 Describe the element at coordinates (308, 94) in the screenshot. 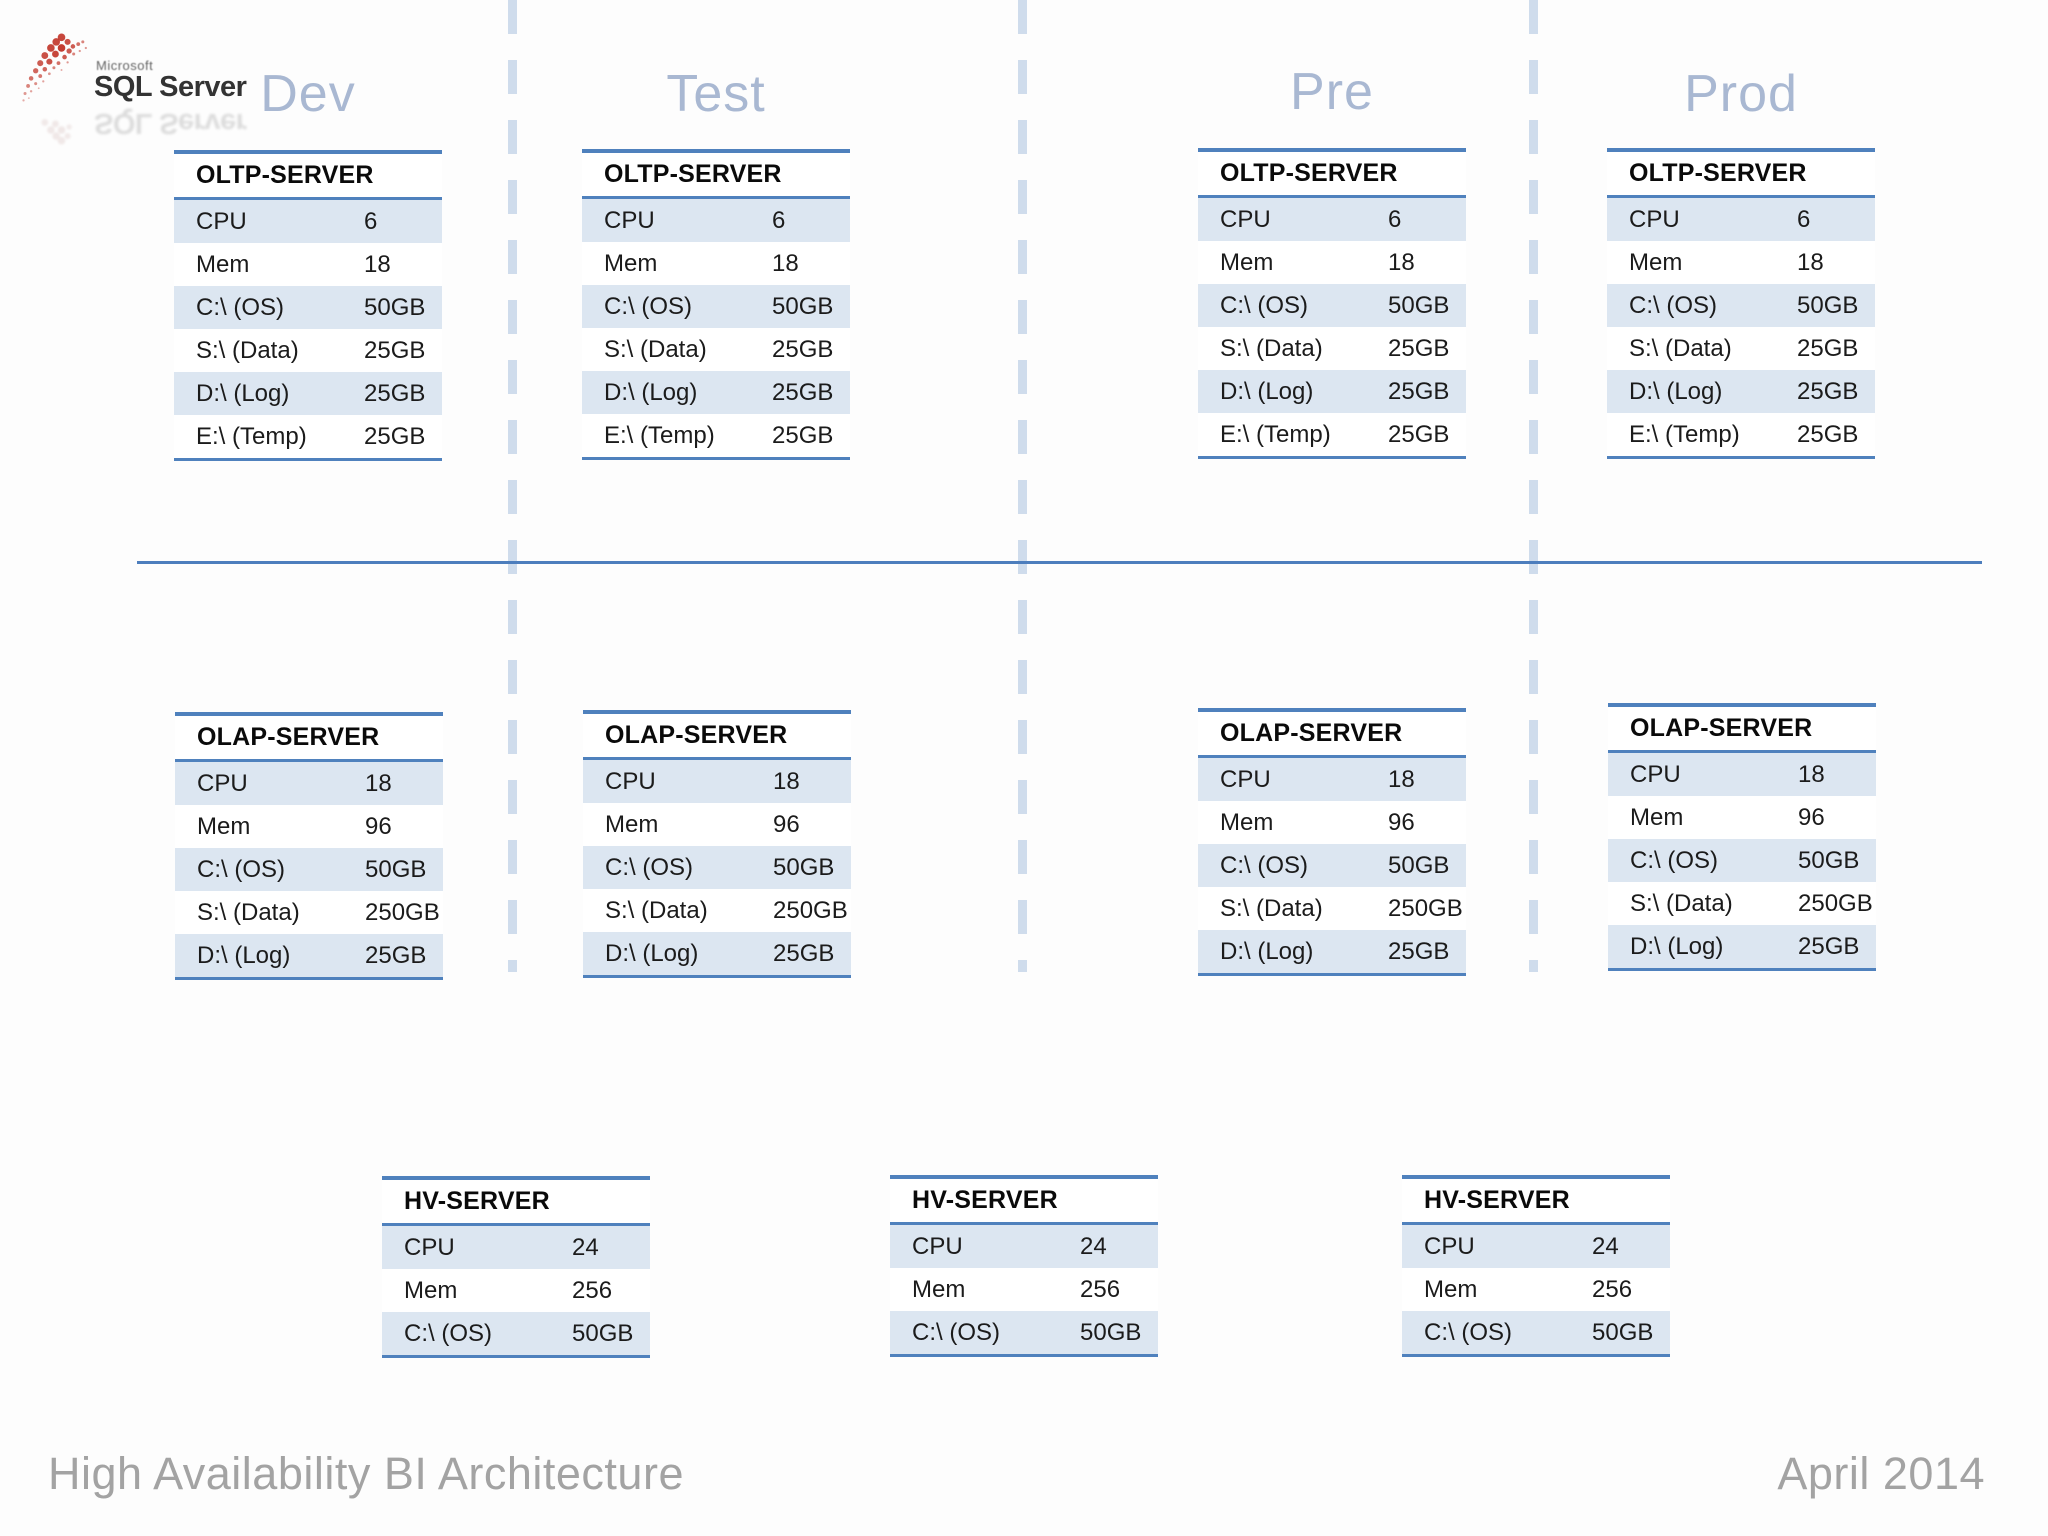

I see `env-heading-dev: Dev` at that location.